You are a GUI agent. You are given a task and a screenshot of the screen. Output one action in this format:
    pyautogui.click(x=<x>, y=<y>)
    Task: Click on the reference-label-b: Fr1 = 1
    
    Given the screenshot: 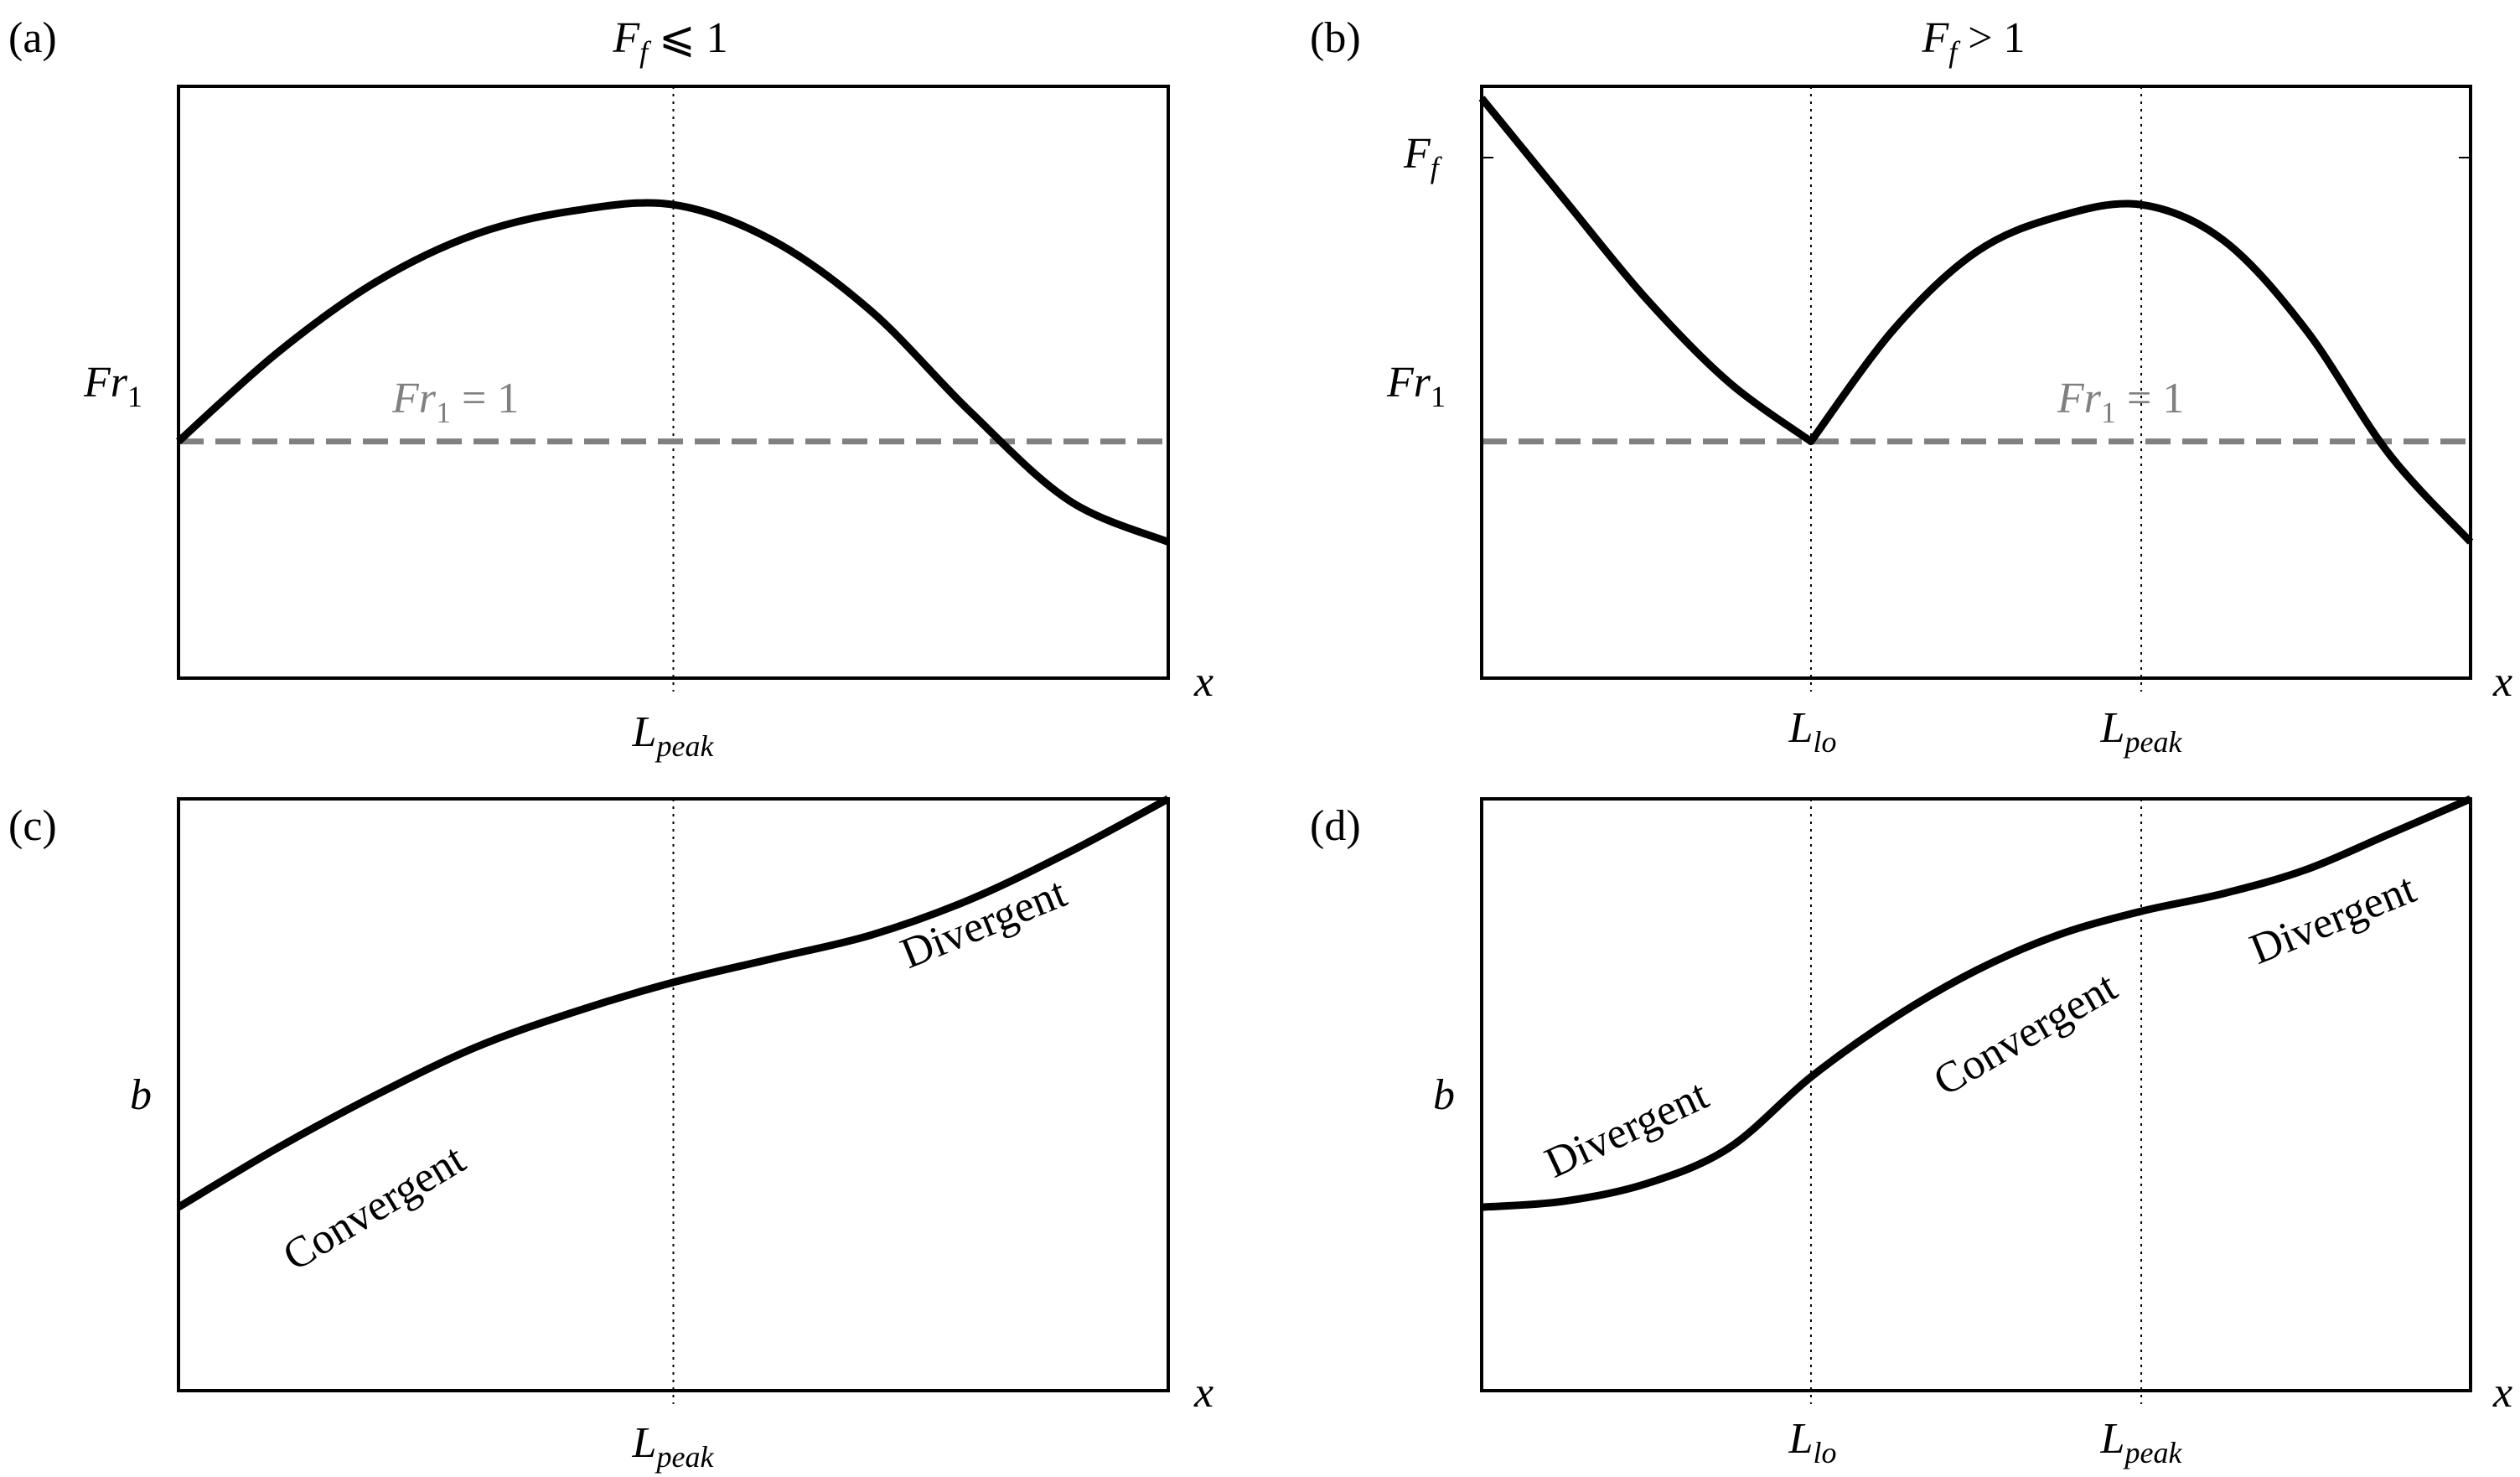 What is the action you would take?
    pyautogui.click(x=2120, y=402)
    